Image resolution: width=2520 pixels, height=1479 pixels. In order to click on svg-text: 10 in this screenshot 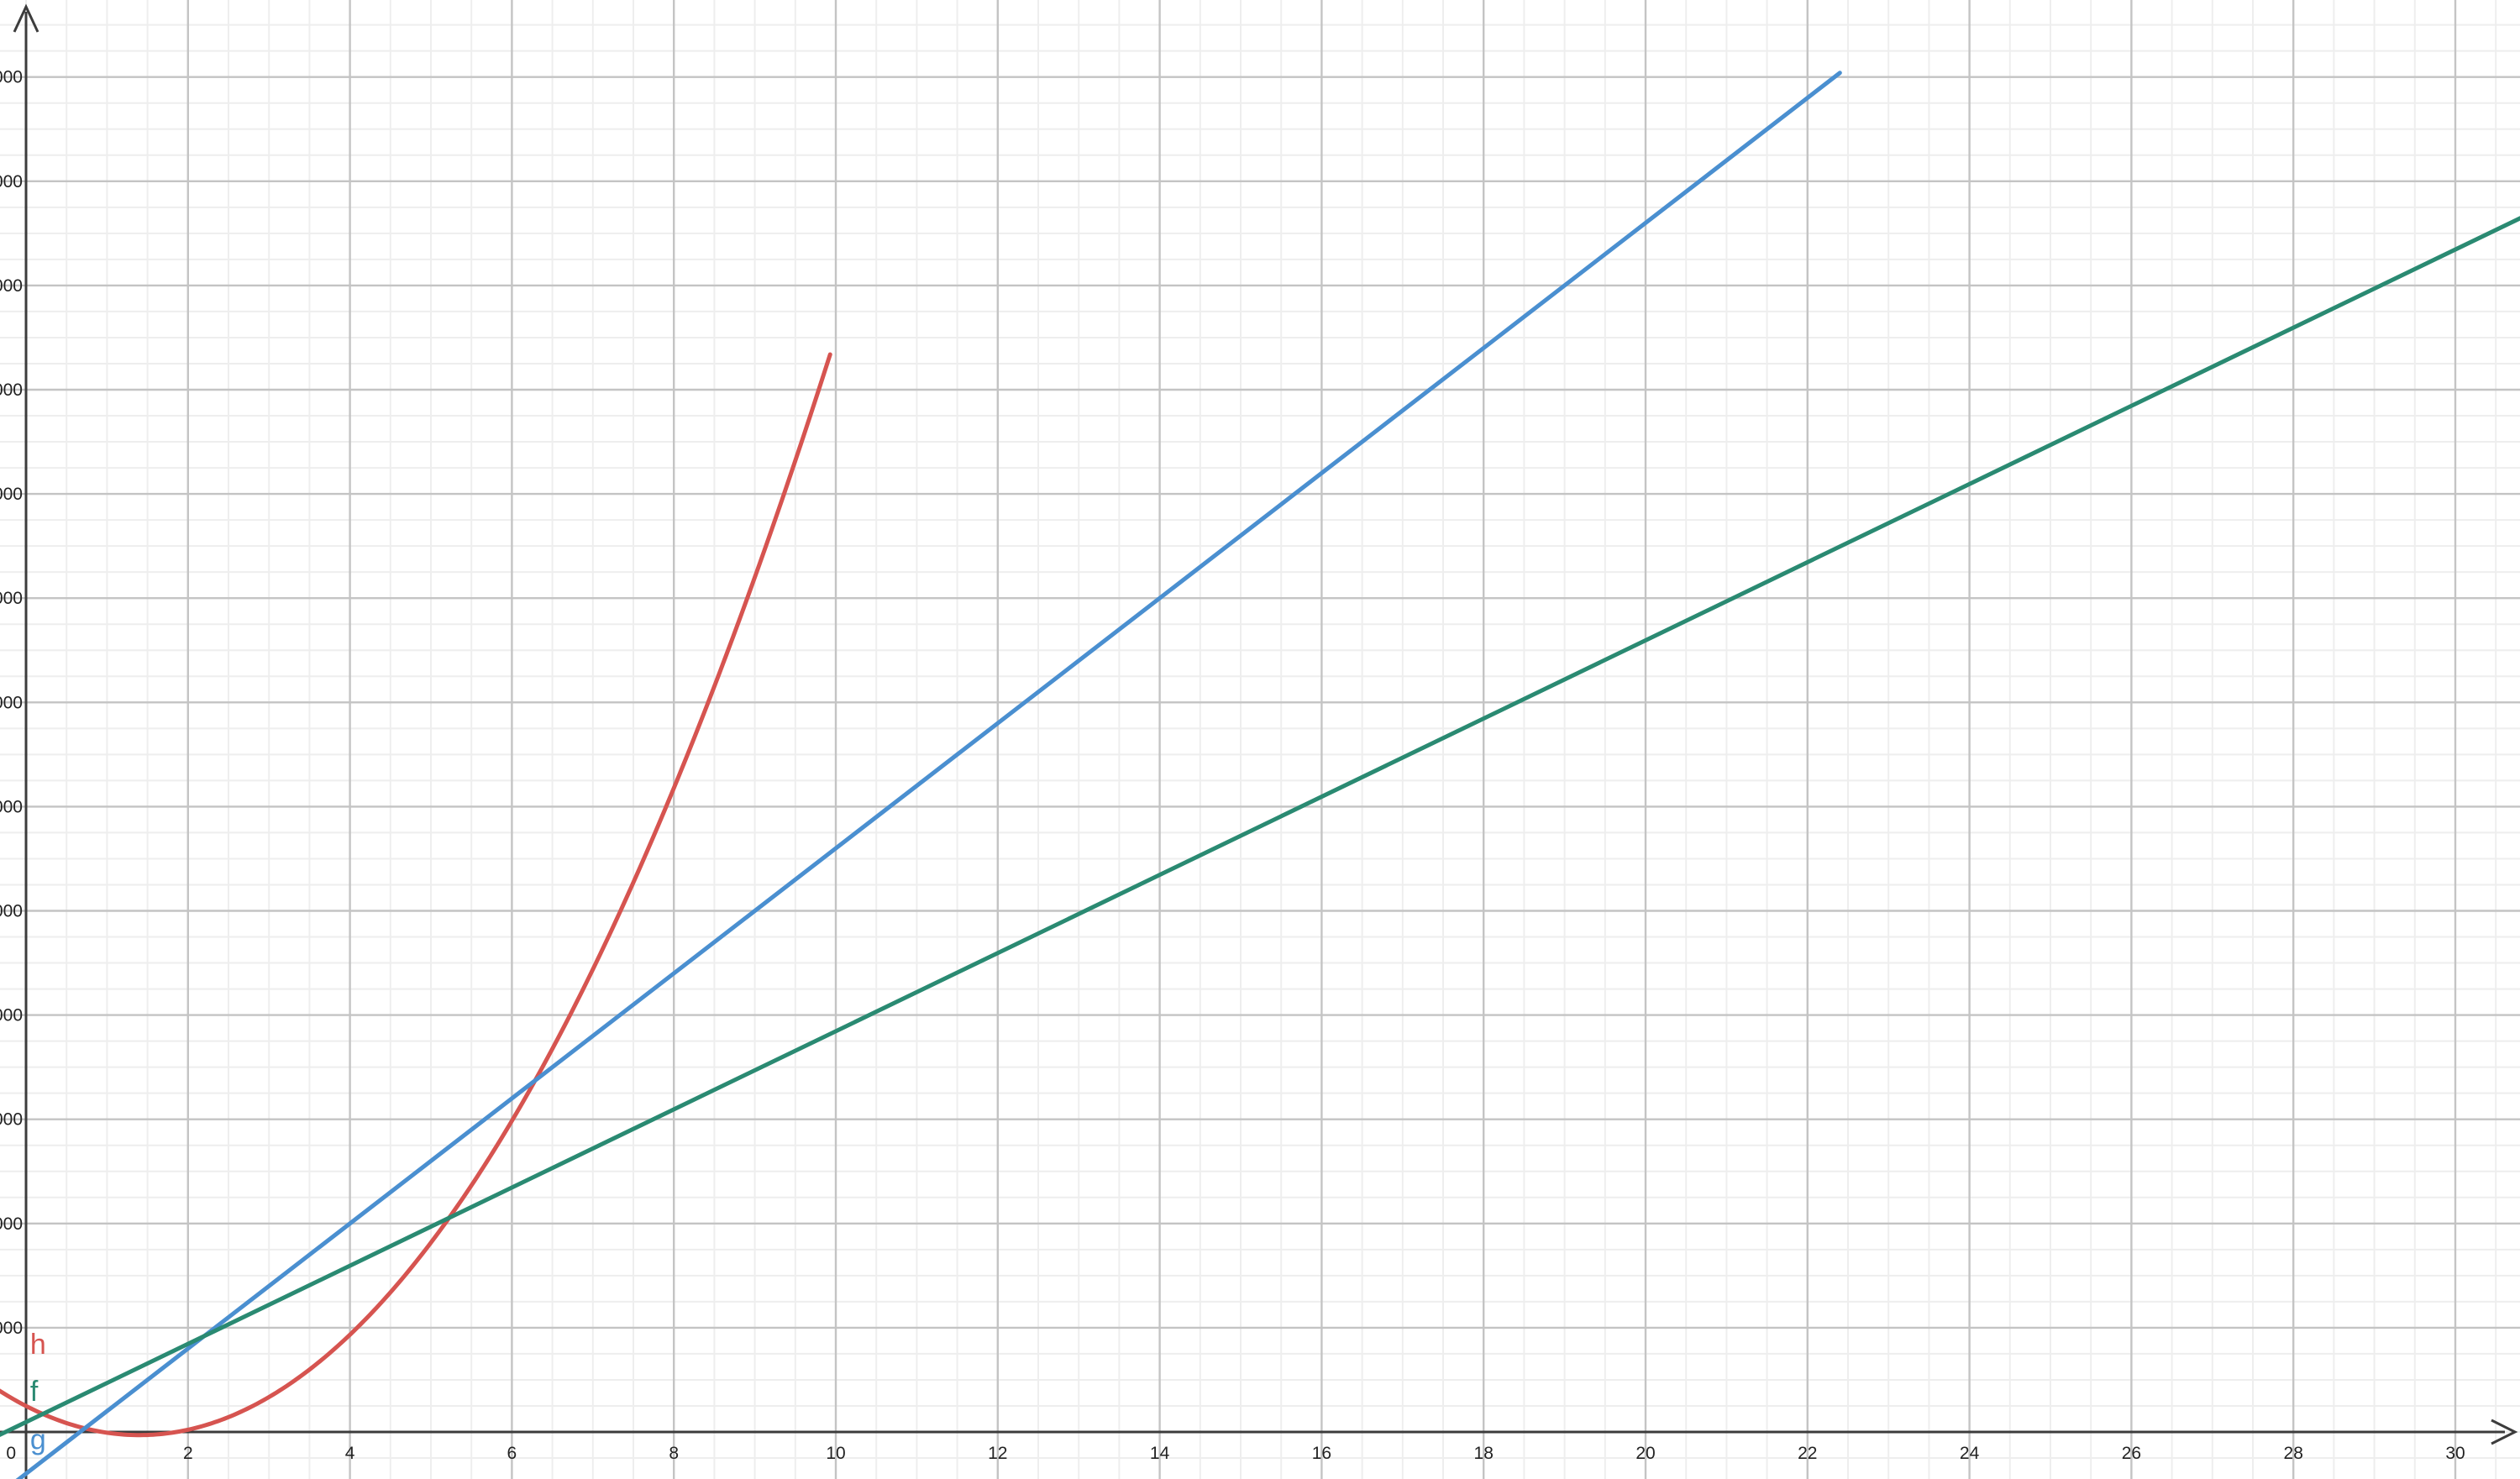, I will do `click(835, 1453)`.